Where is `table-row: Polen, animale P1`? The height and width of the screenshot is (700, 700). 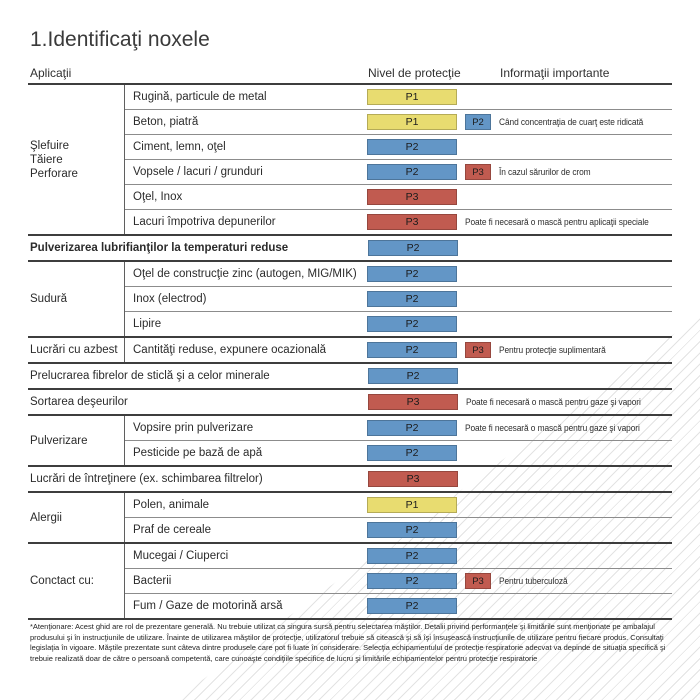 table-row: Polen, animale P1 is located at coordinates (398, 505).